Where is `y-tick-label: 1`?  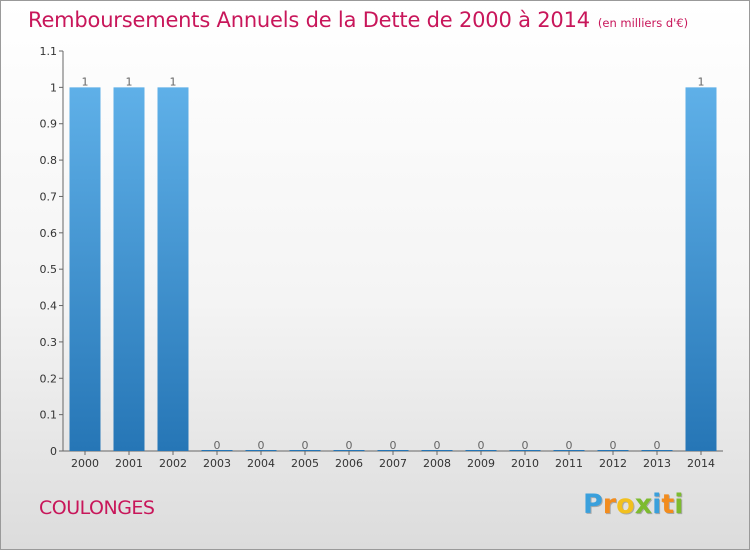
y-tick-label: 1 is located at coordinates (53, 87).